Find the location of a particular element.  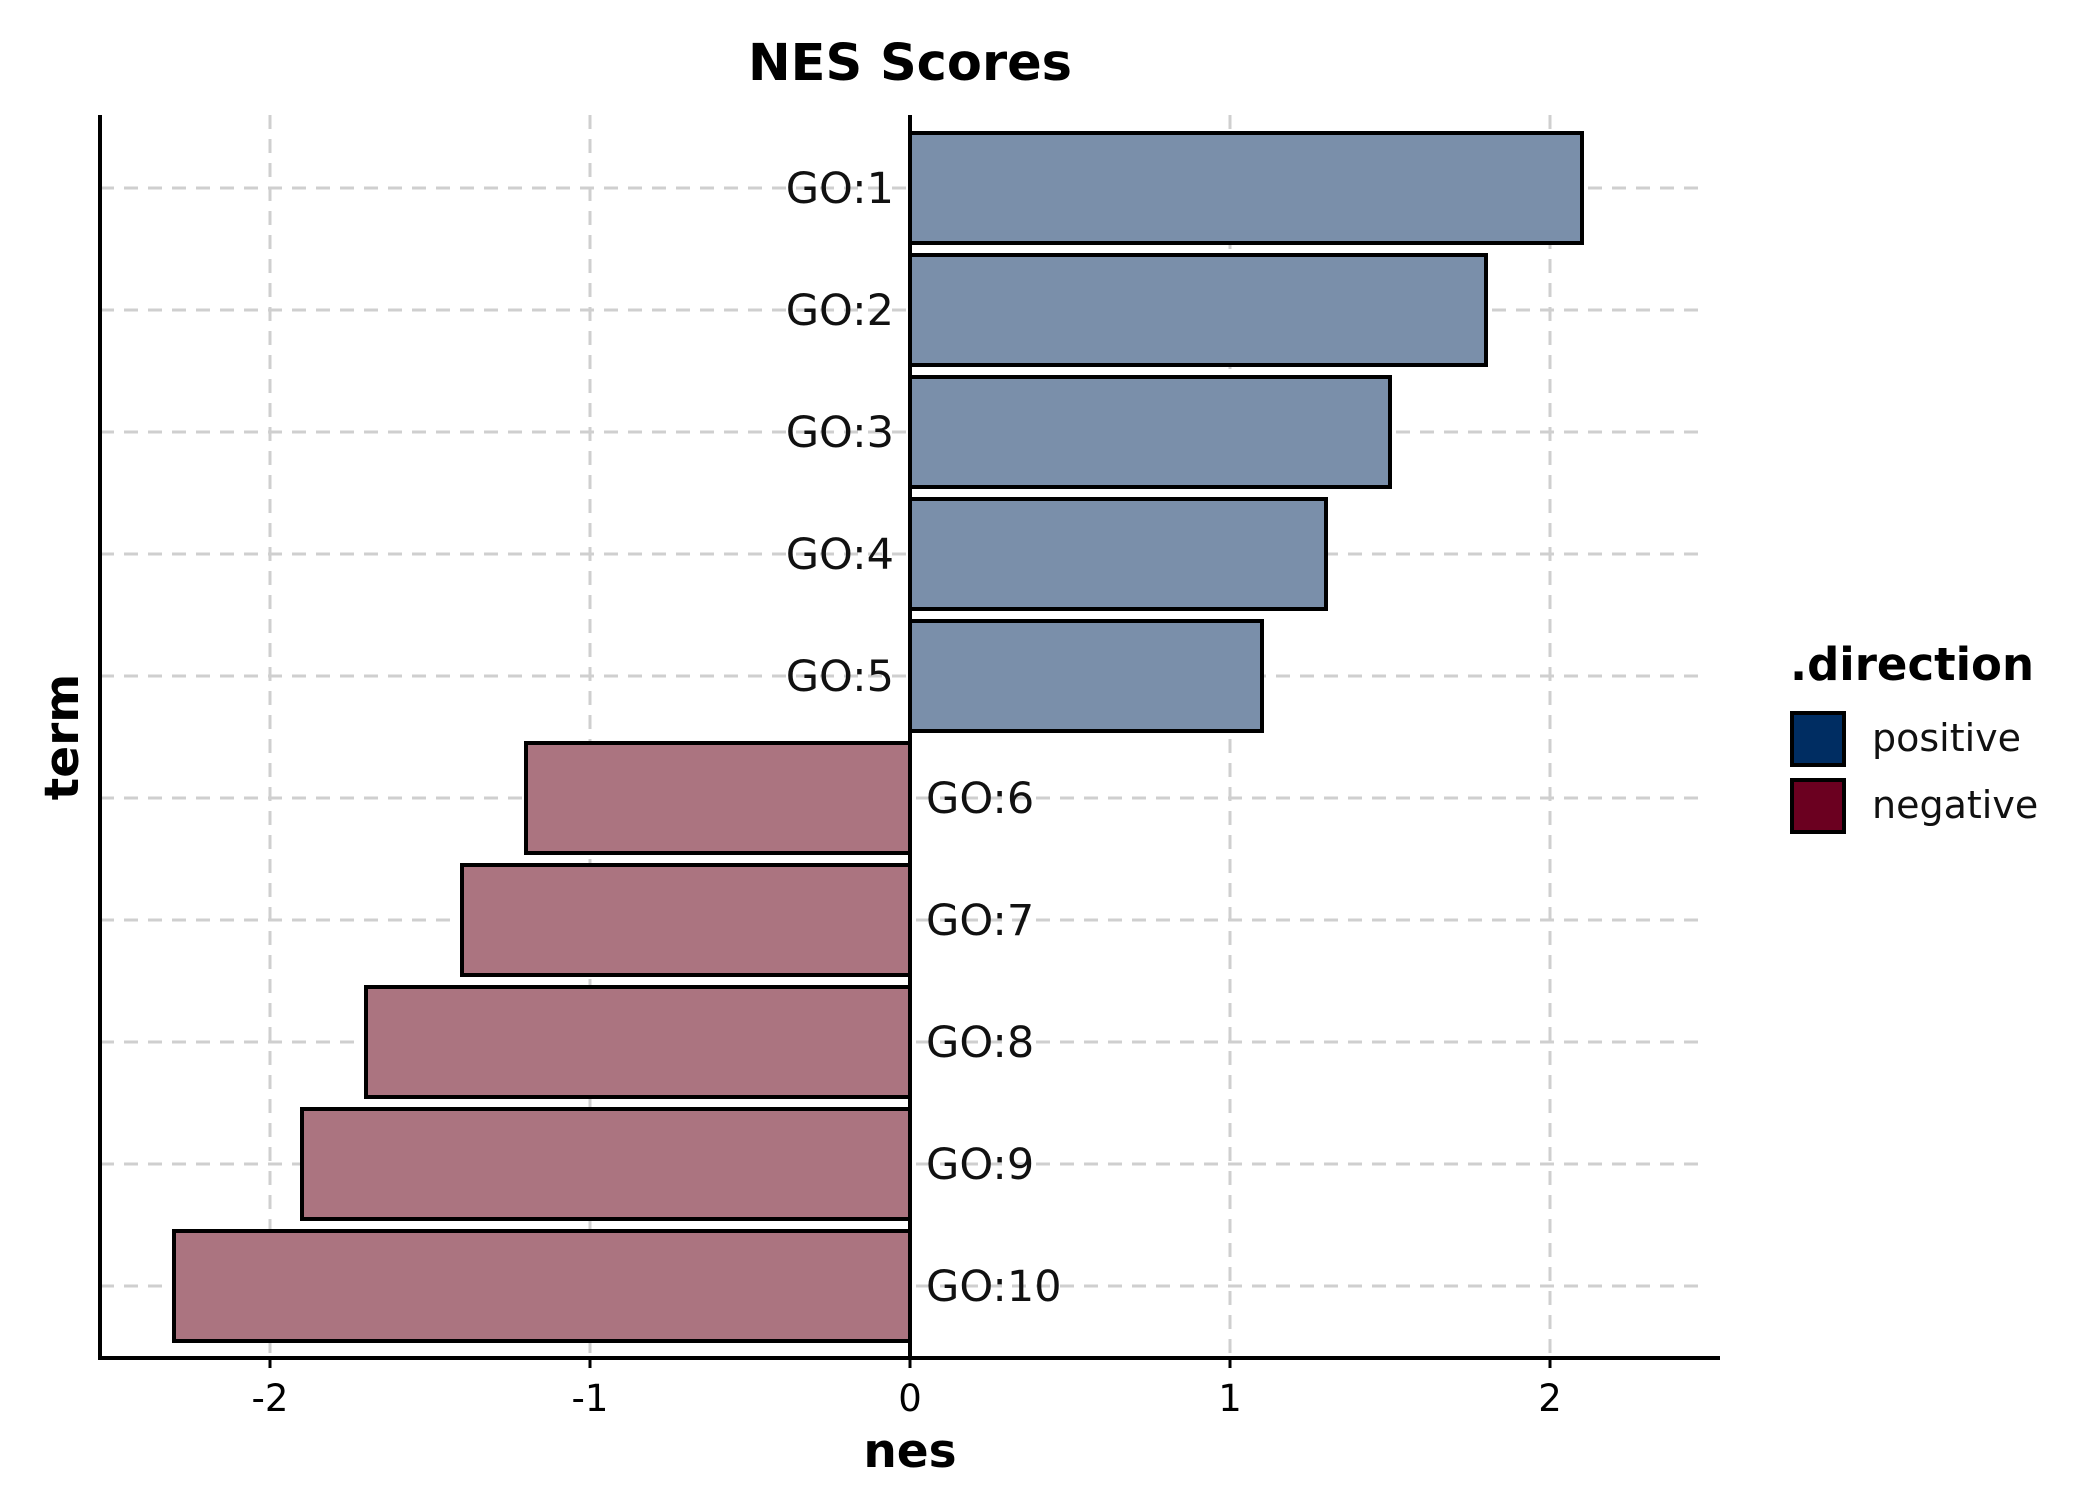

legend-label-negative: negative is located at coordinates (1955, 805).